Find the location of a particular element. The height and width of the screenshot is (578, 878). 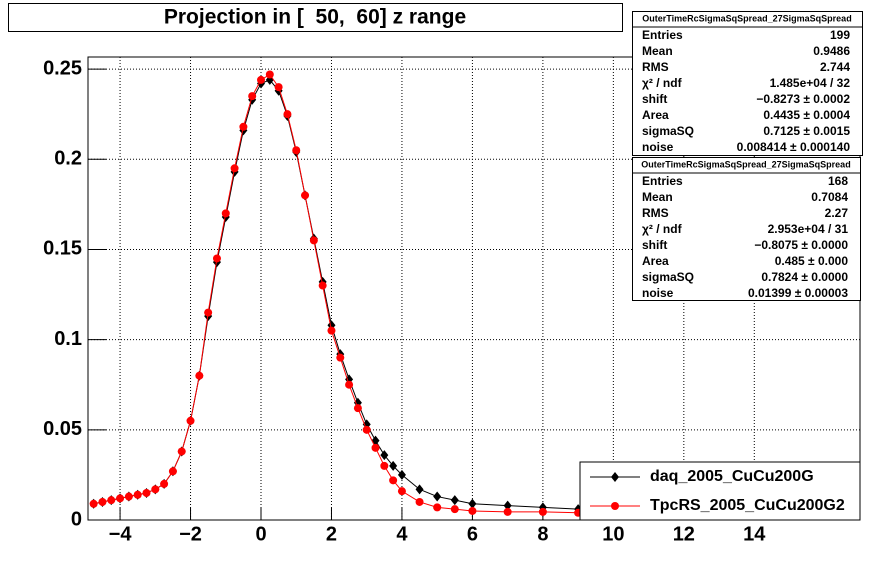

y-tick-label: 0.25 is located at coordinates (62, 68).